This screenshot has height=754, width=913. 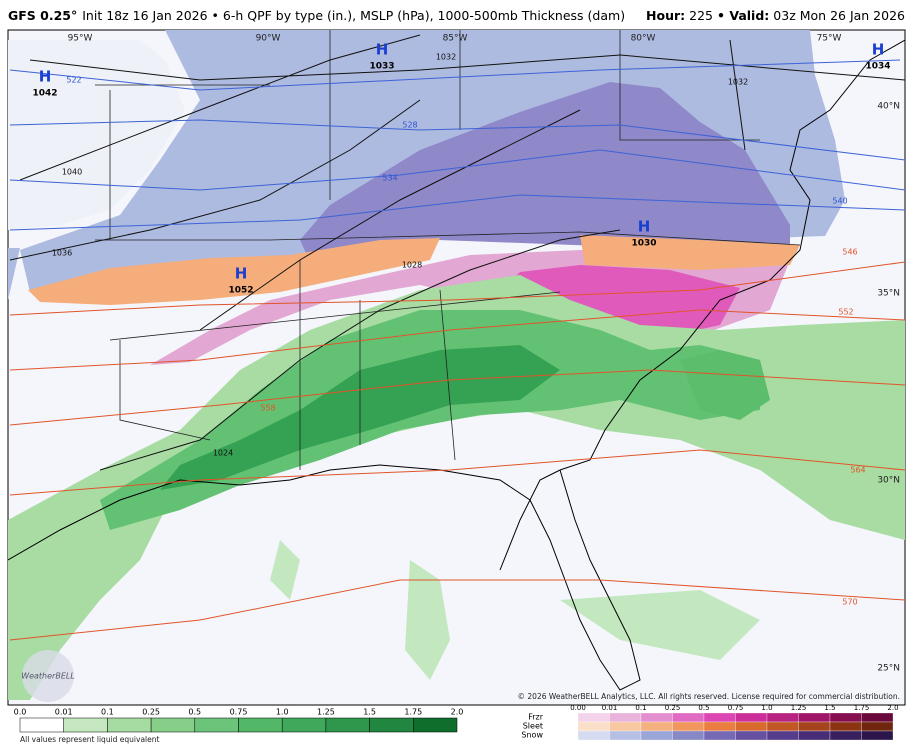 What do you see at coordinates (73, 80) in the screenshot?
I see `thickness-label: 522` at bounding box center [73, 80].